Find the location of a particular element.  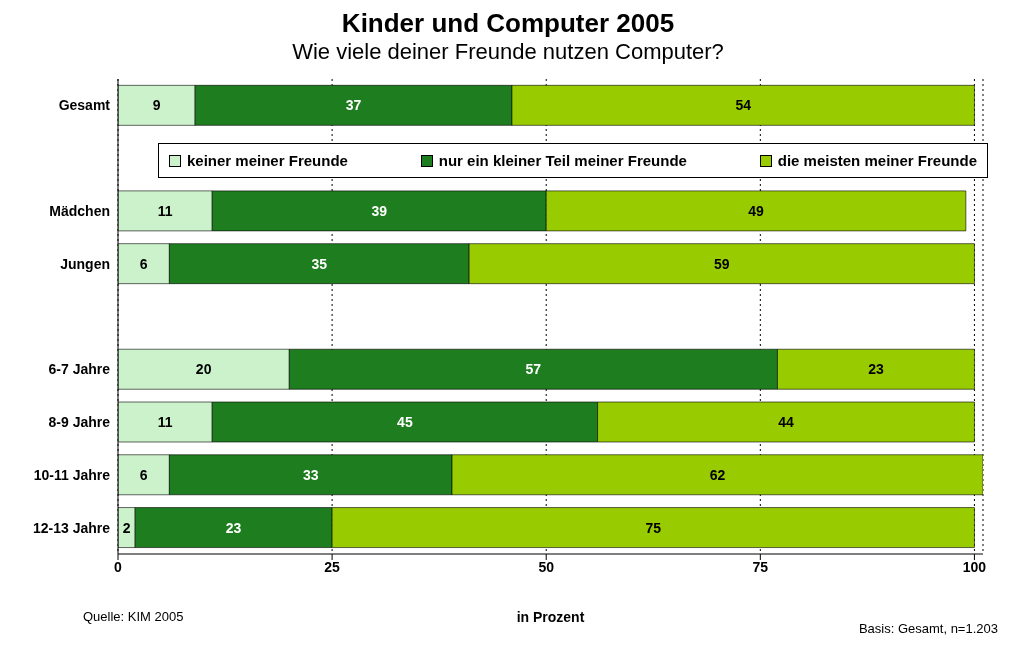

chart-subtitle: Wie viele deiner Freunde nutzen Computer? is located at coordinates (508, 52).